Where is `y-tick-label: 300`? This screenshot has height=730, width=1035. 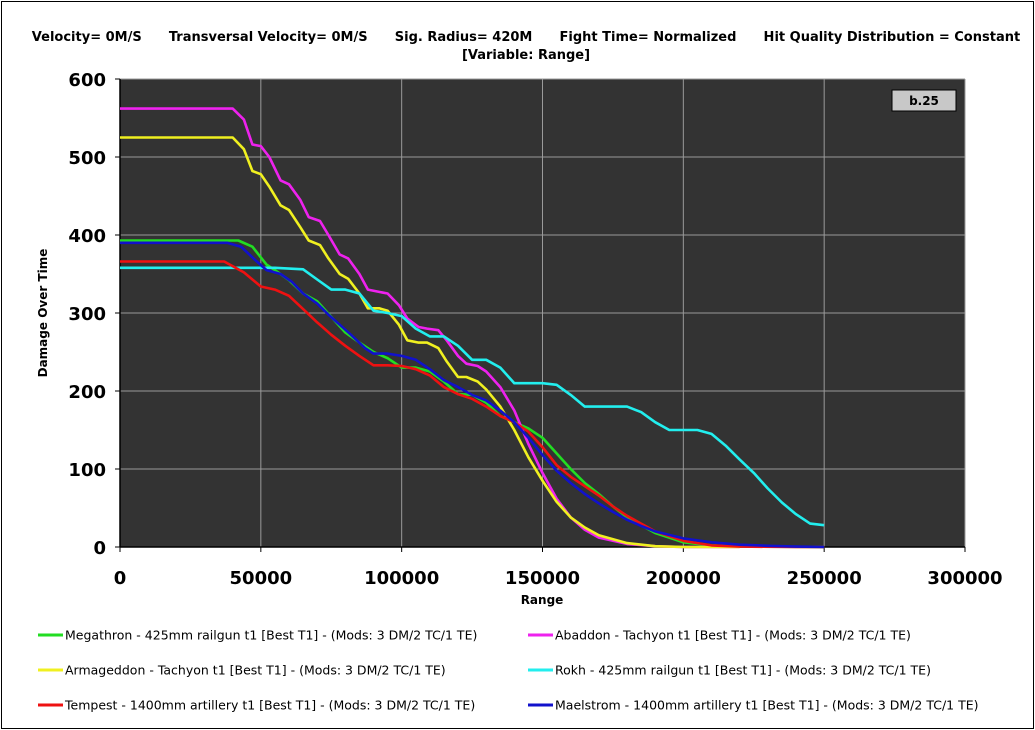
y-tick-label: 300 is located at coordinates (87, 314).